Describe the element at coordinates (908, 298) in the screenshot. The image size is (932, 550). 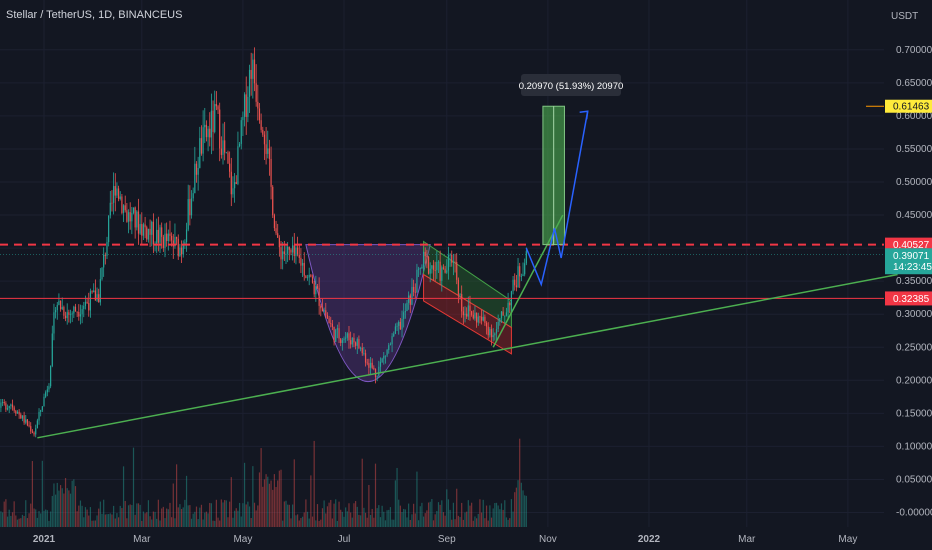
I see `support-price-badge: 0.32385` at that location.